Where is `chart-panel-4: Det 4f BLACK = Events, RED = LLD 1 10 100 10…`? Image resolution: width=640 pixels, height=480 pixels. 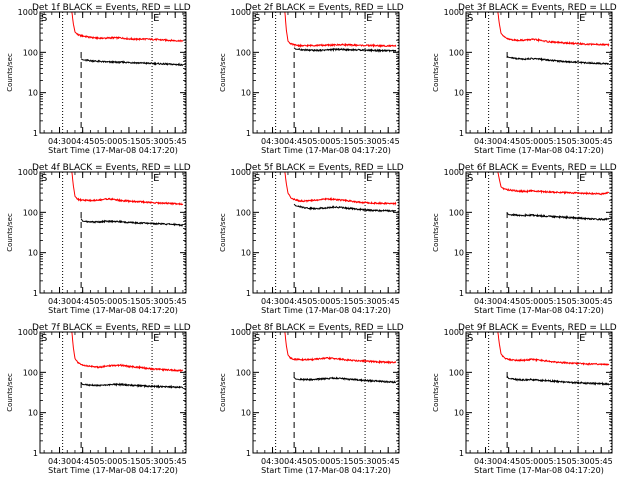 chart-panel-4: Det 4f BLACK = Events, RED = LLD 1 10 100 10… is located at coordinates (98, 239).